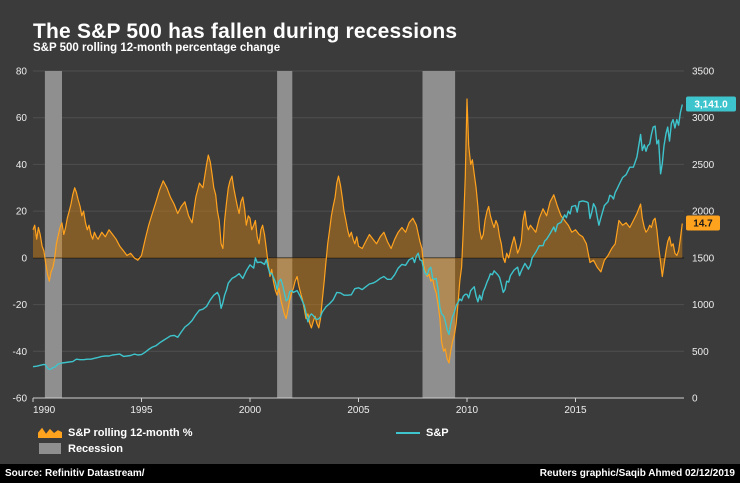  Describe the element at coordinates (141, 410) in the screenshot. I see `svg-text: 1995` at that location.